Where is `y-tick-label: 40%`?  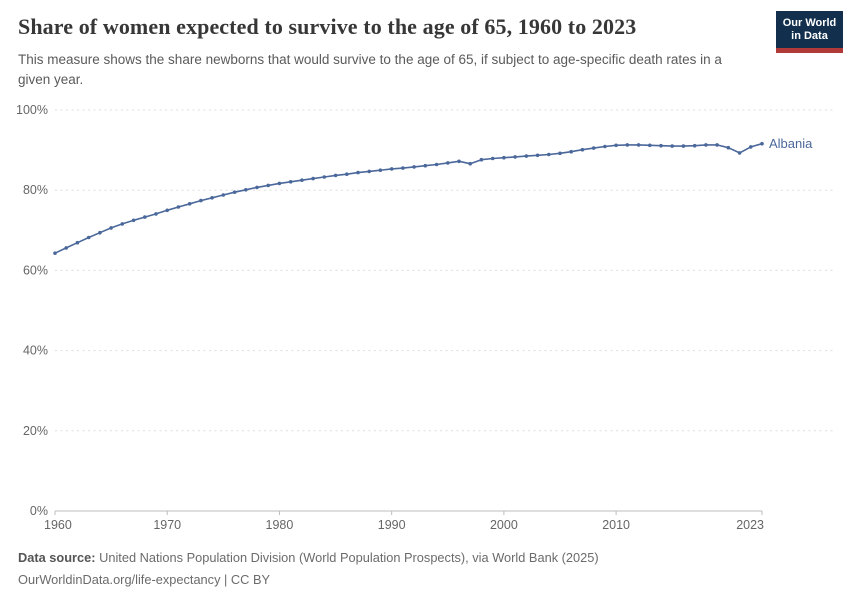 y-tick-label: 40% is located at coordinates (35, 351).